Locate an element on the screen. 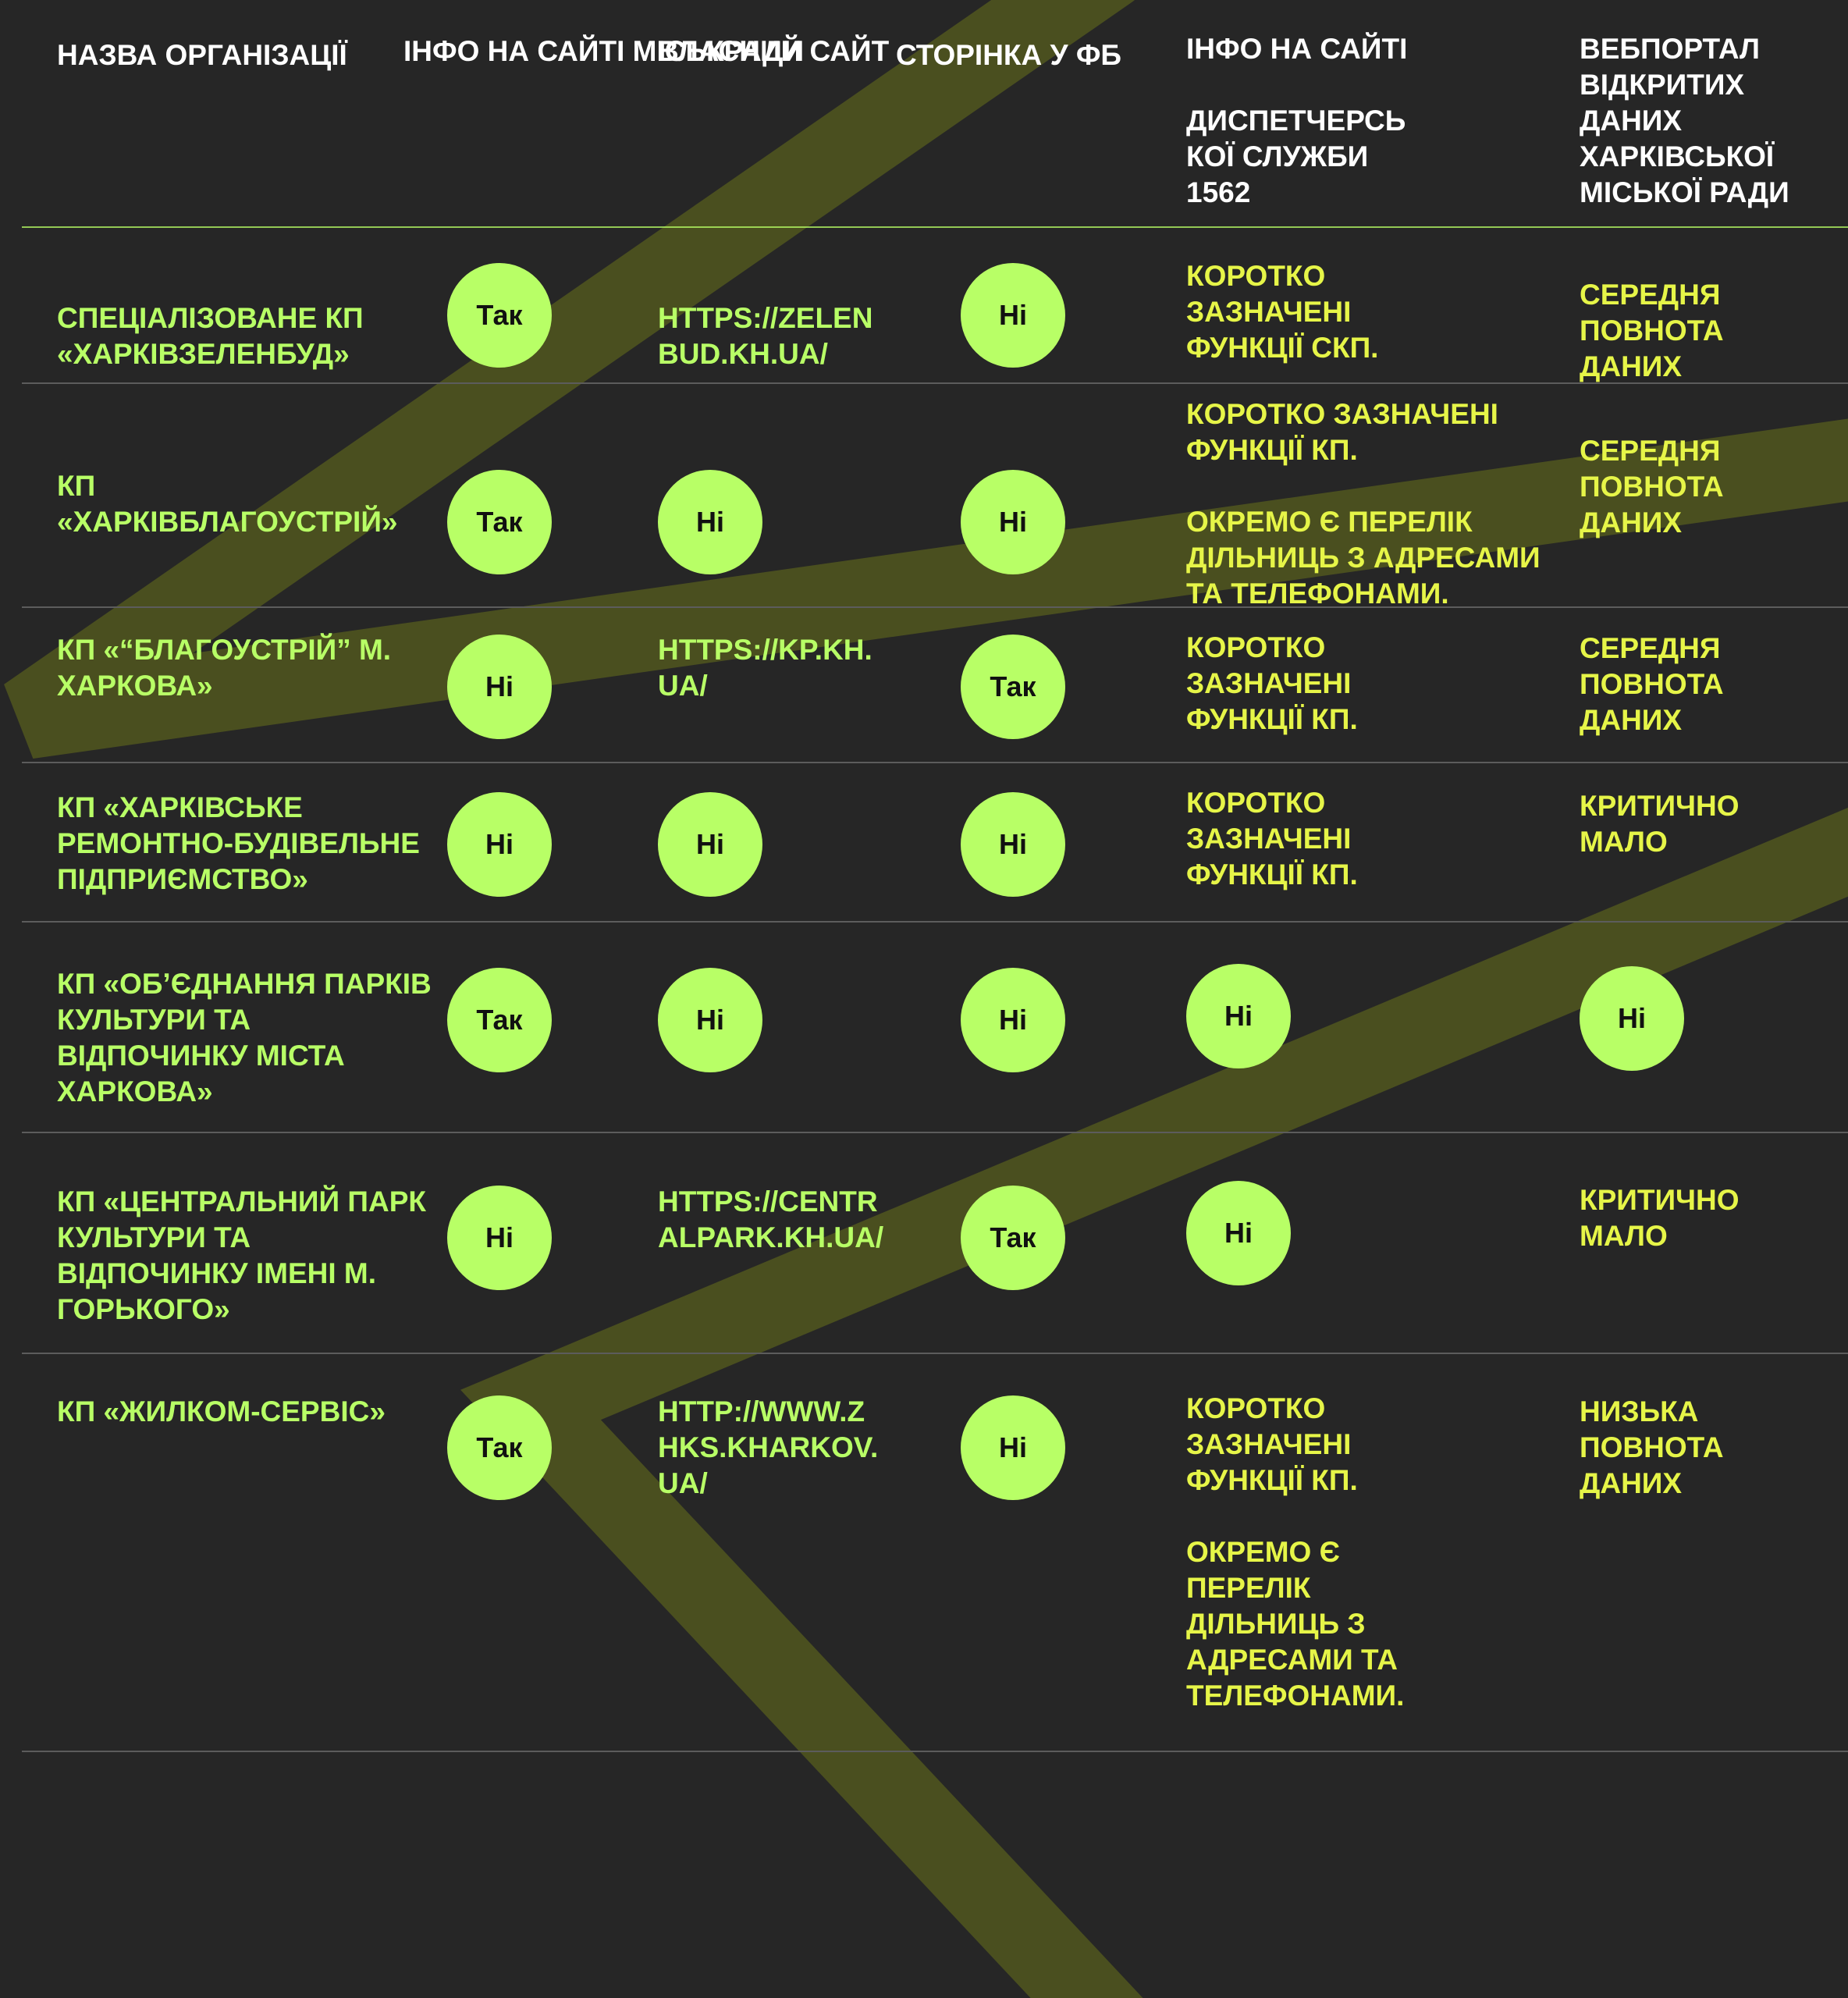  own-website-link: https://centr alpark.kh.ua/ is located at coordinates (771, 1219).